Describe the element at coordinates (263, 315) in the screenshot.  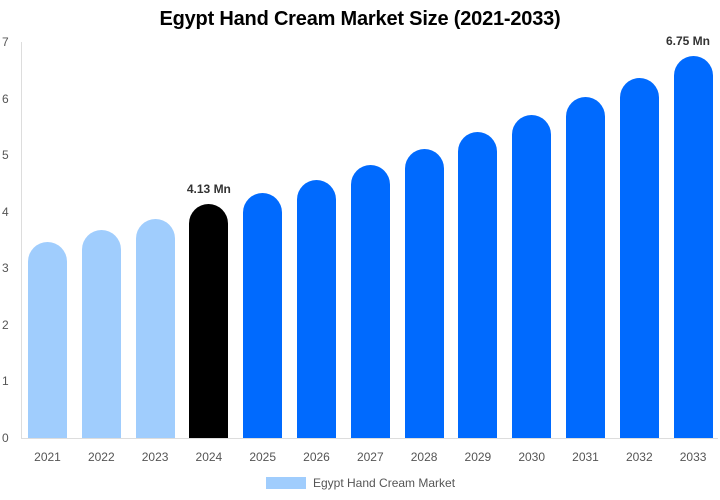
I see `bar-2025` at that location.